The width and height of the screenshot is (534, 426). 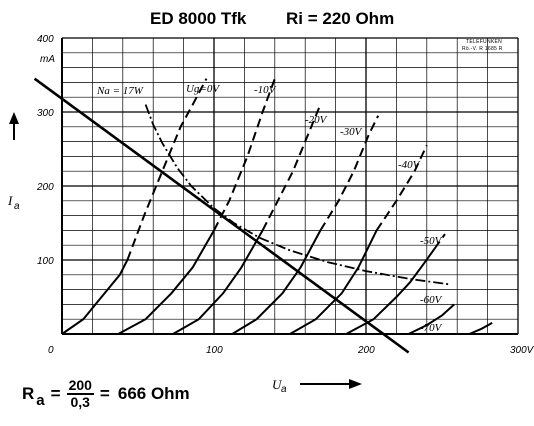 I want to click on formula-fraction: 200 0,3, so click(x=80, y=393).